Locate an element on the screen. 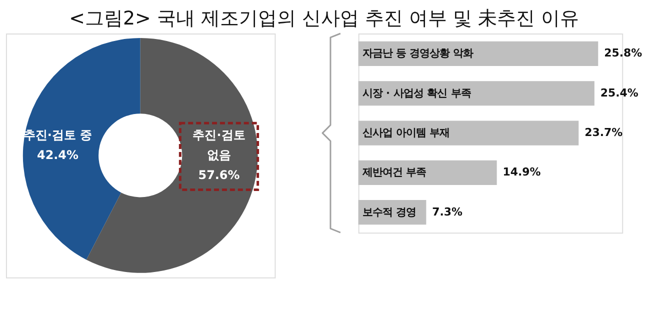 The height and width of the screenshot is (335, 648). data-label: 42.4% is located at coordinates (57, 155).